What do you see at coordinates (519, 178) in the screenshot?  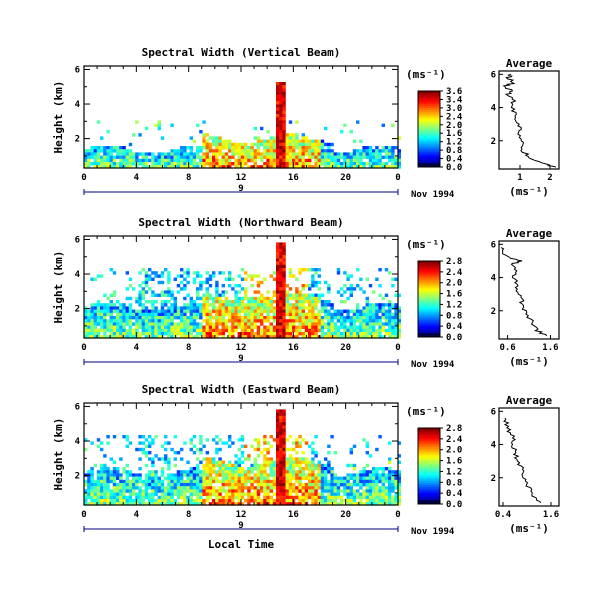 I see `average-x-tick-label: 1` at bounding box center [519, 178].